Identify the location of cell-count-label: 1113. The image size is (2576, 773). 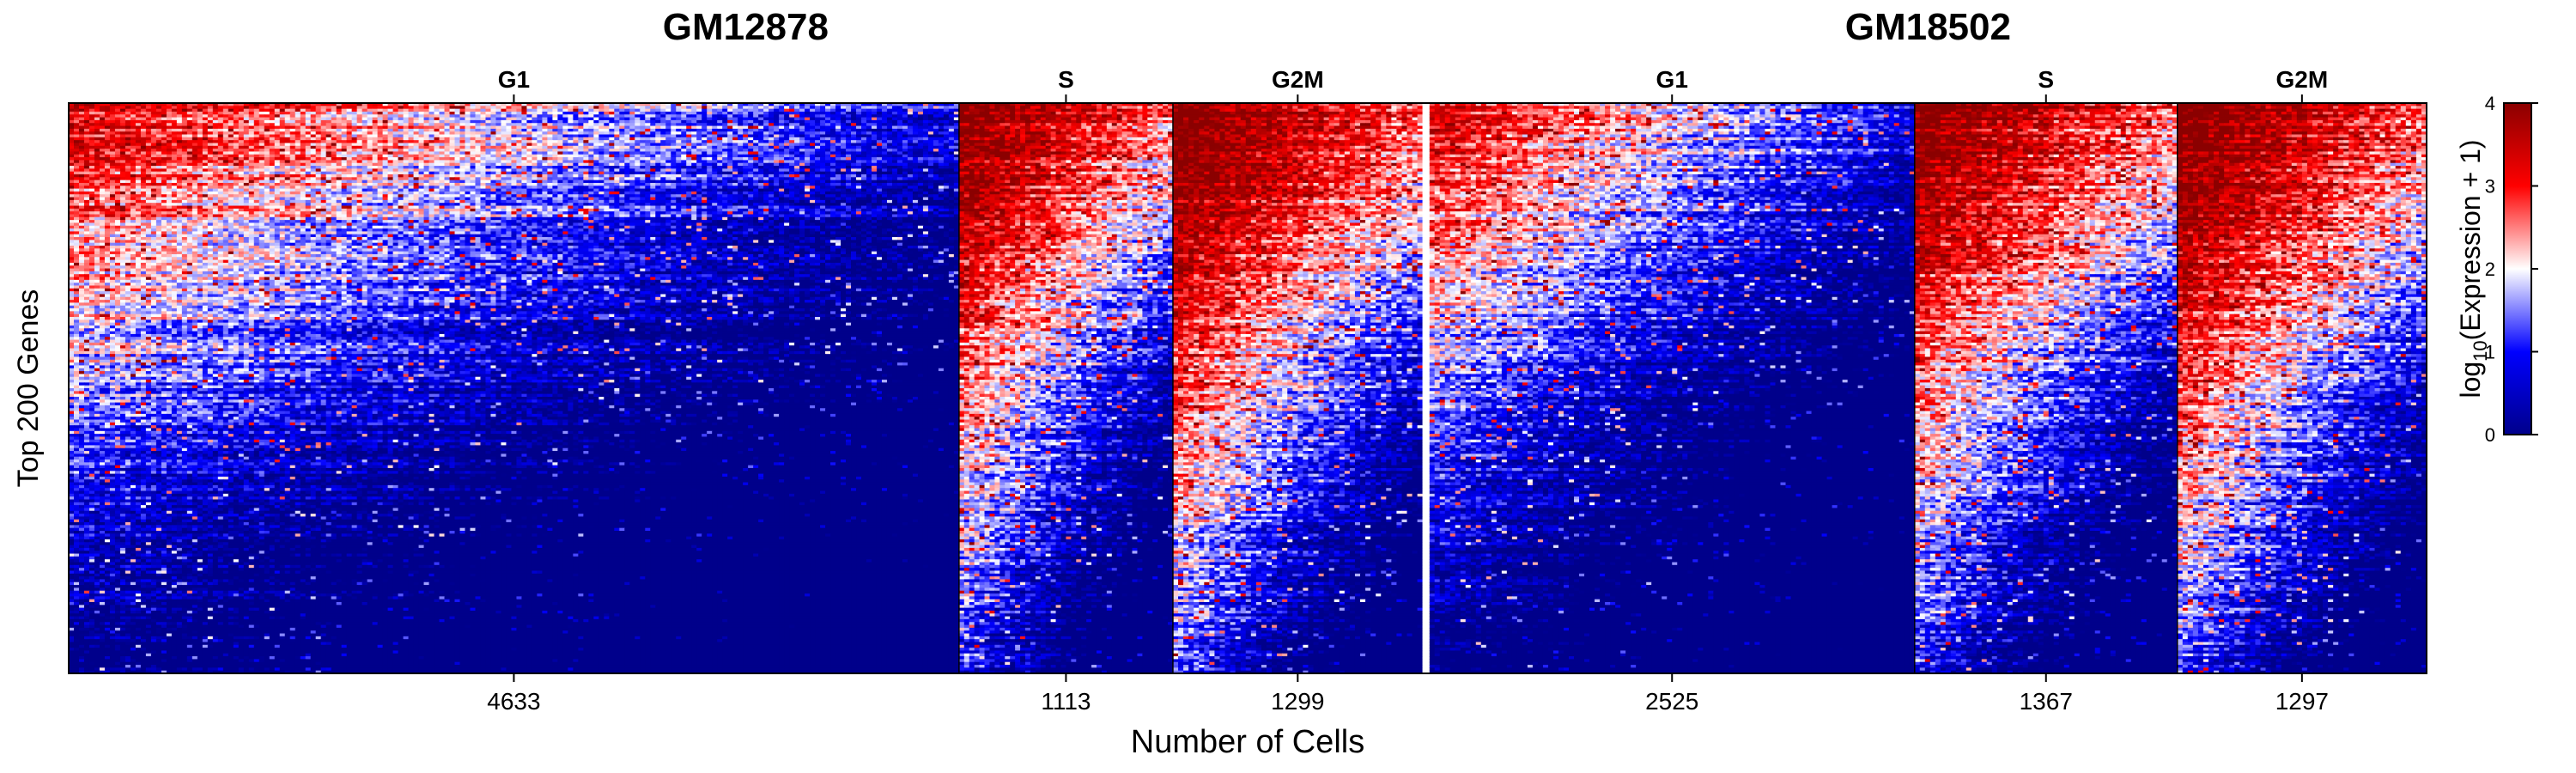
(1066, 701).